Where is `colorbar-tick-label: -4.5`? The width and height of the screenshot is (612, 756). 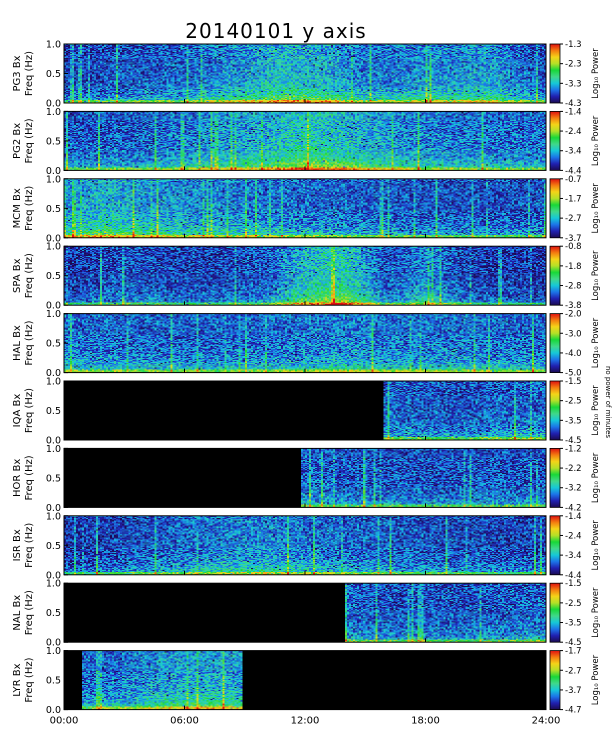 colorbar-tick-label: -4.5 is located at coordinates (573, 643).